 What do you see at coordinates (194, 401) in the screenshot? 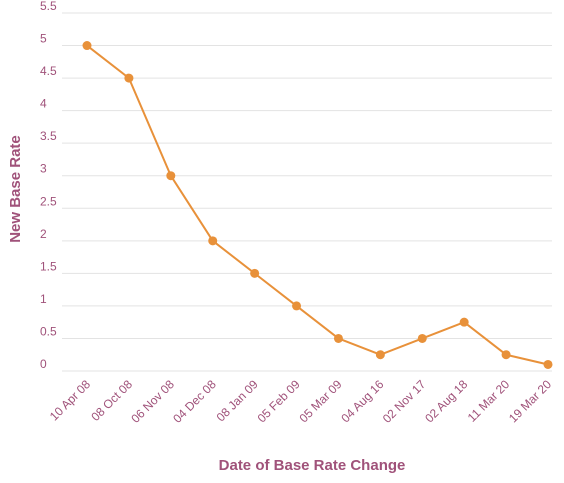
I see `x-tick-label: 04 Dec 08` at bounding box center [194, 401].